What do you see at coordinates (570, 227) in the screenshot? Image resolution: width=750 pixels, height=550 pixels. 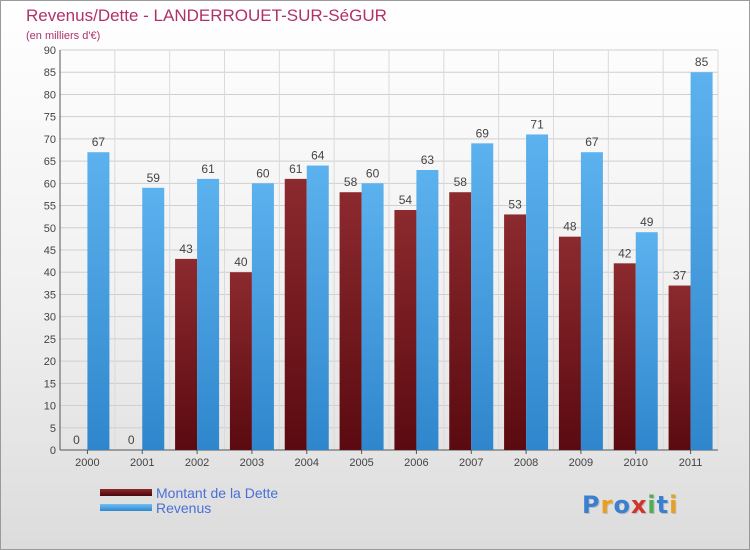 I see `data-label: 48` at bounding box center [570, 227].